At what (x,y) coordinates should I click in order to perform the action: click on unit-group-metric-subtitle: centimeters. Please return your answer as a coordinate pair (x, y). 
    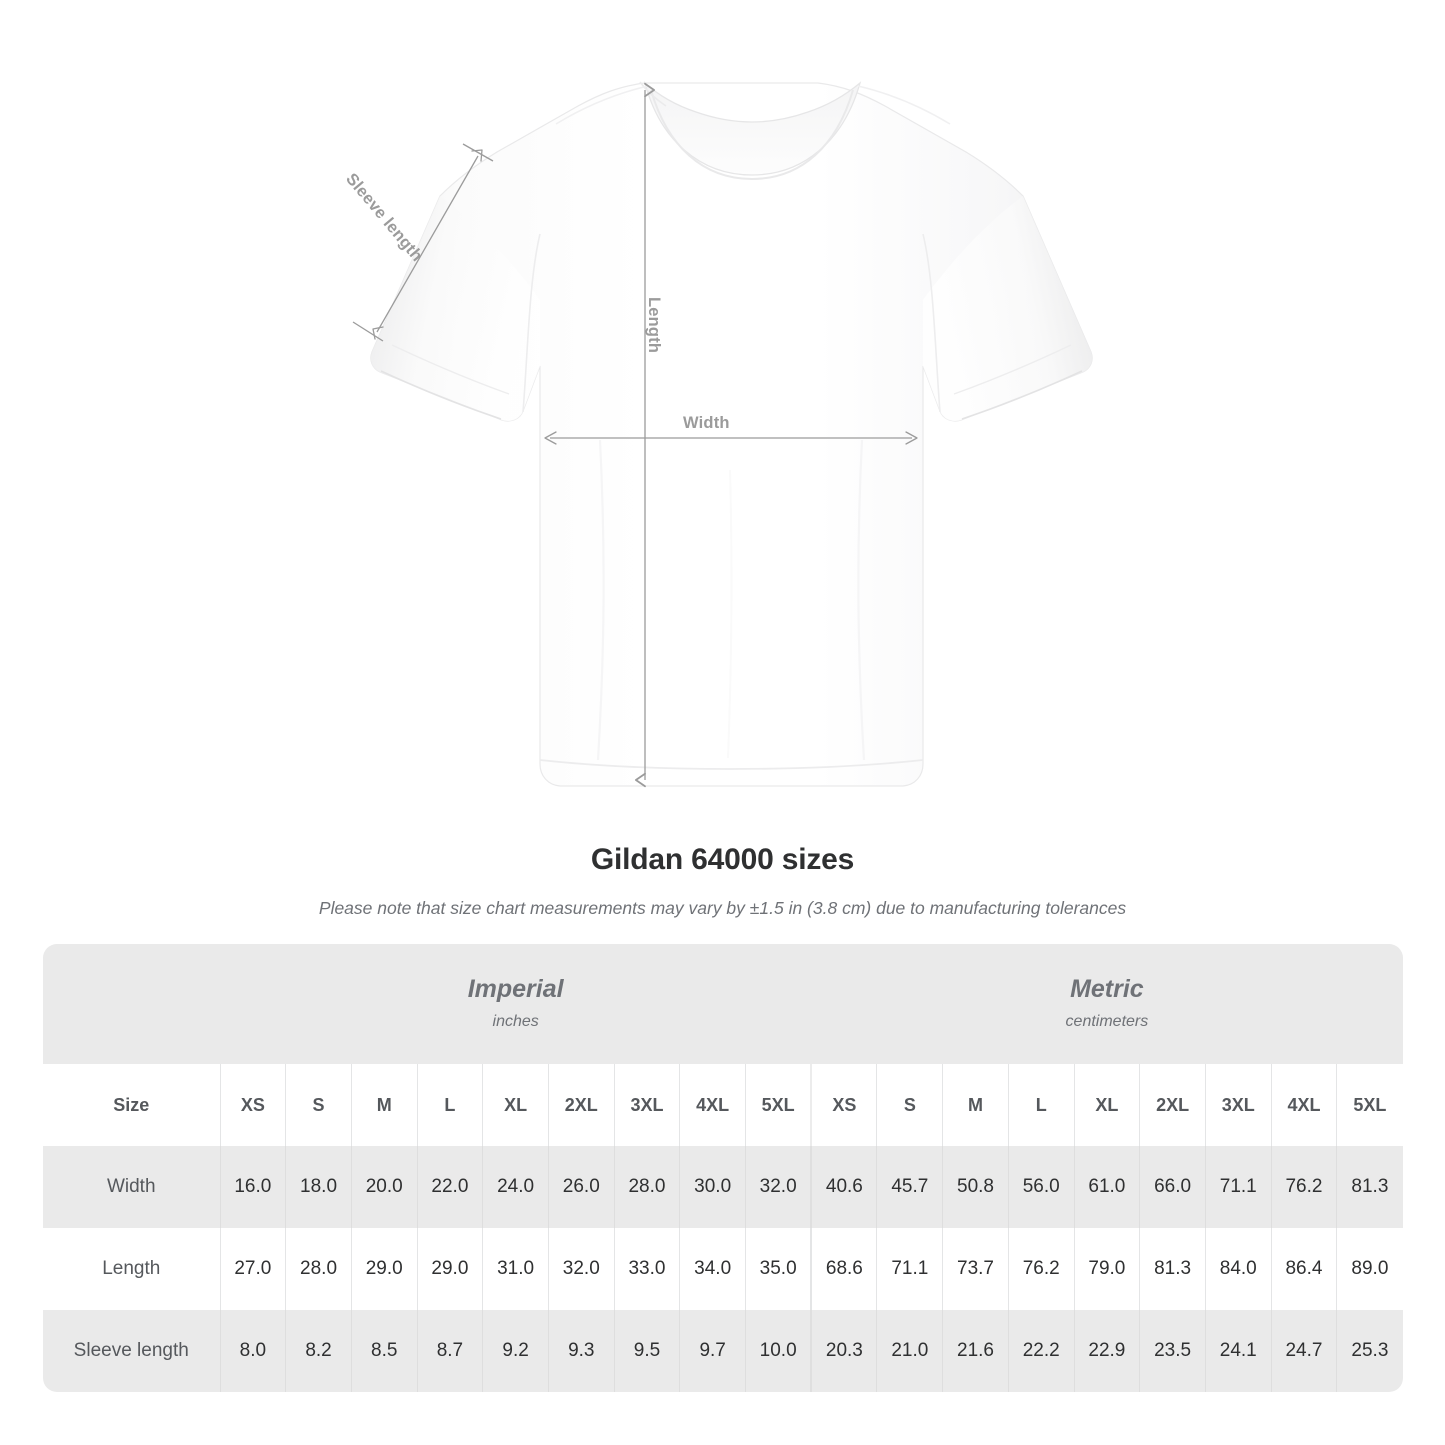
    Looking at the image, I should click on (1107, 1021).